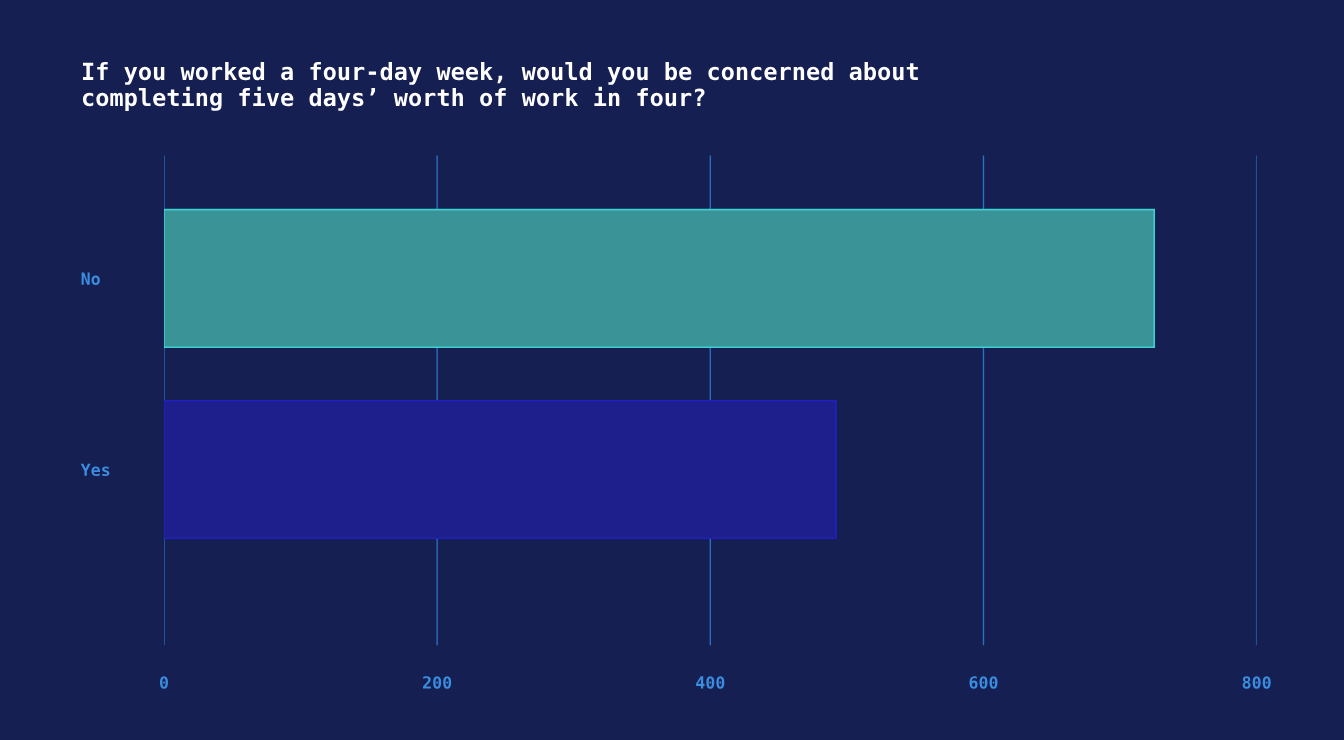 Image resolution: width=1344 pixels, height=740 pixels. I want to click on x-tick-label: 200, so click(437, 682).